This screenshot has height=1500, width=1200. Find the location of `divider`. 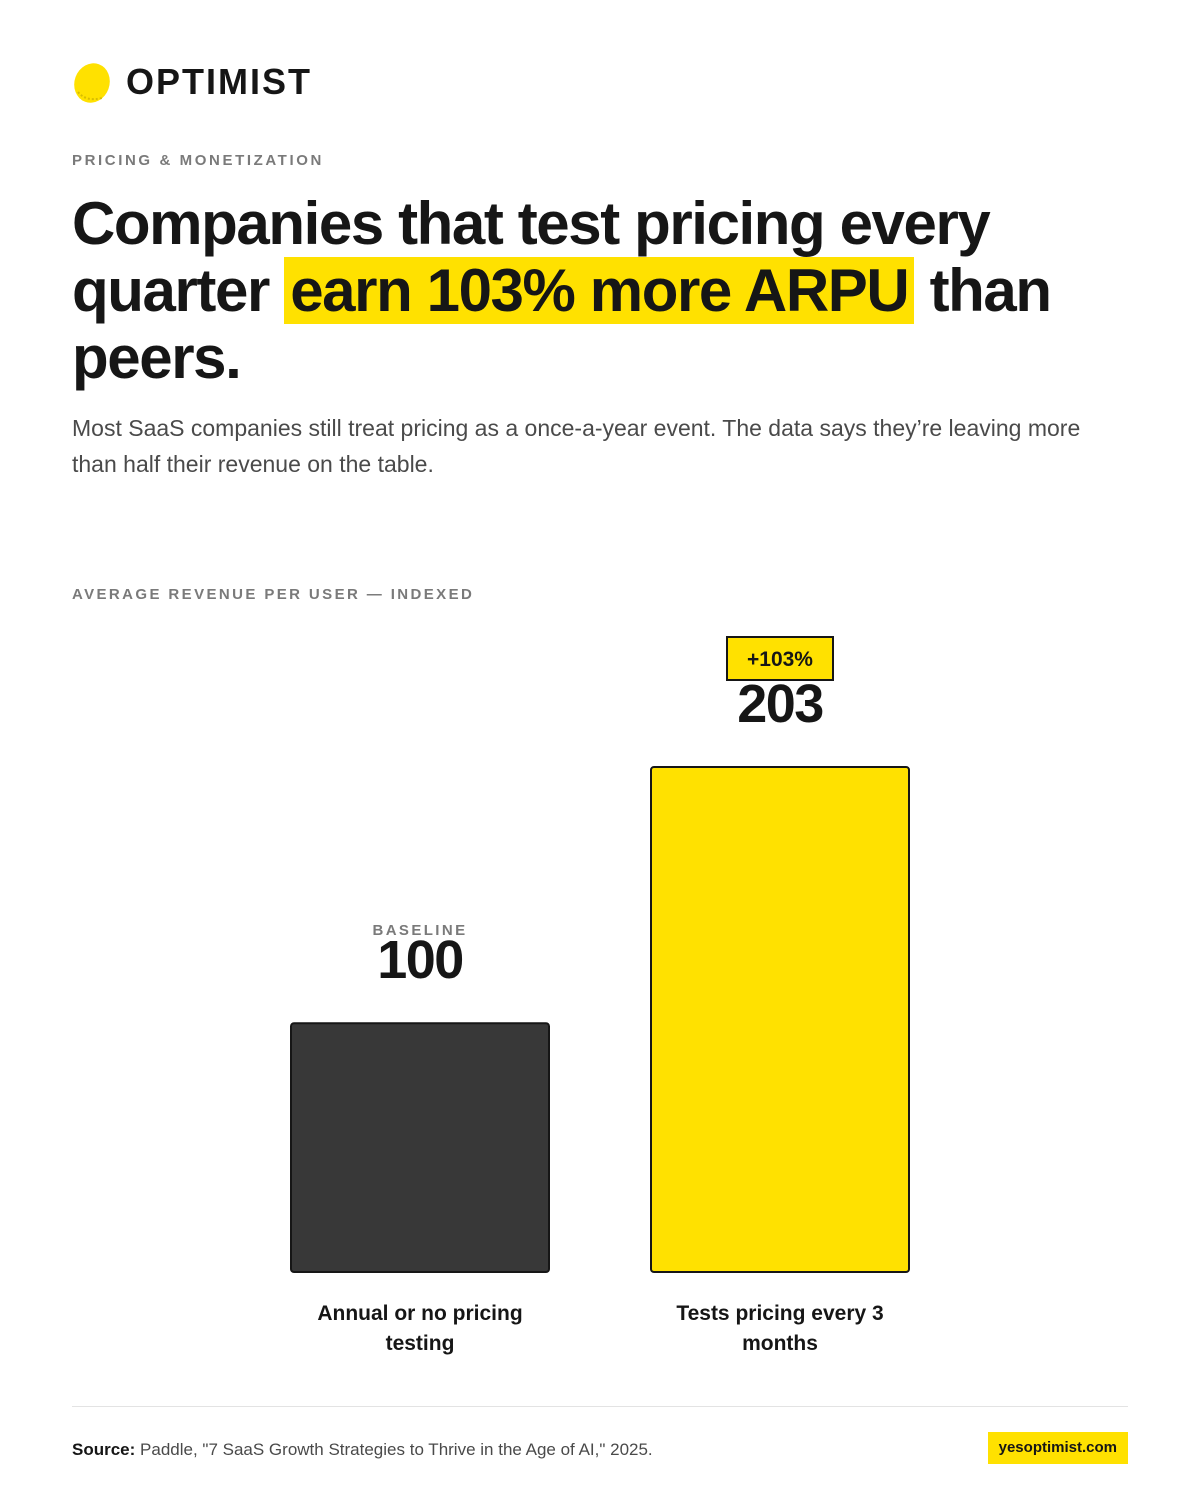

divider is located at coordinates (600, 1406).